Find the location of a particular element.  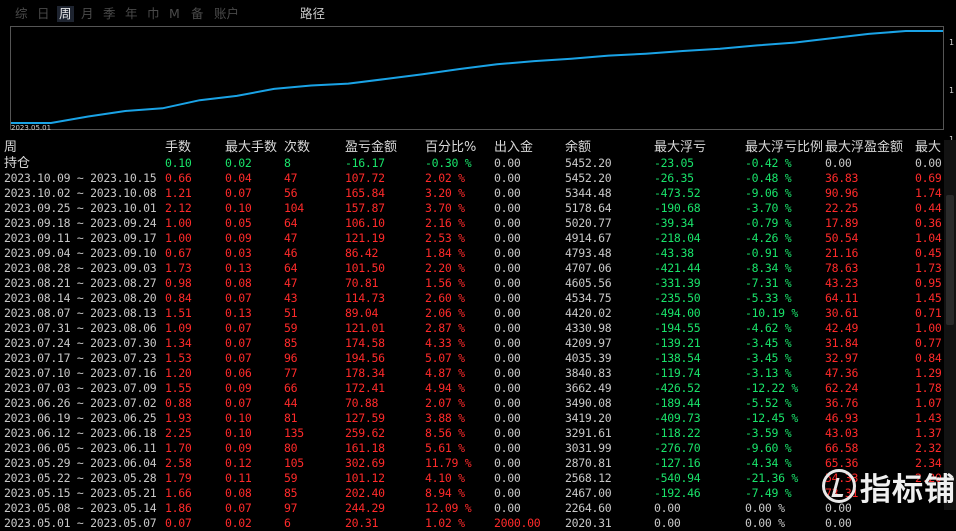

table-cell: 135 is located at coordinates (294, 433).